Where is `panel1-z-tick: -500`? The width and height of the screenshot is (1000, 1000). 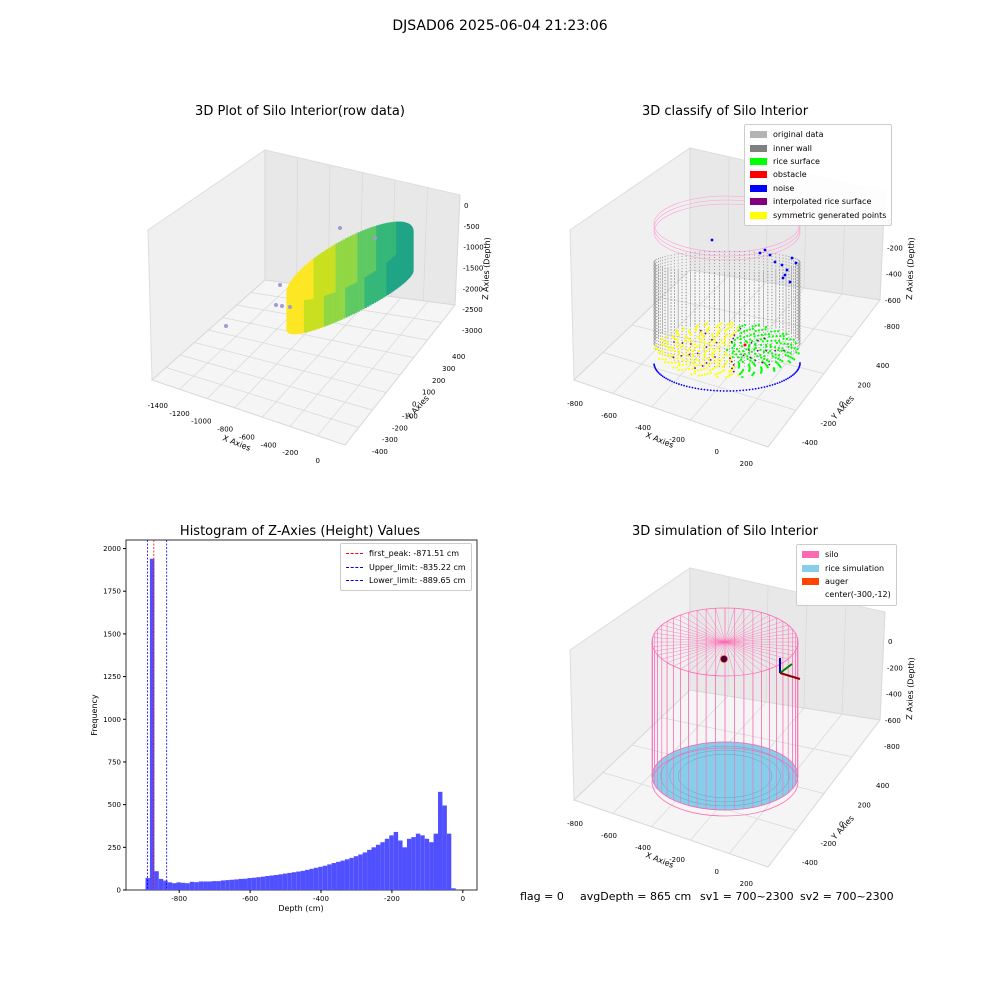
panel1-z-tick: -500 is located at coordinates (472, 227).